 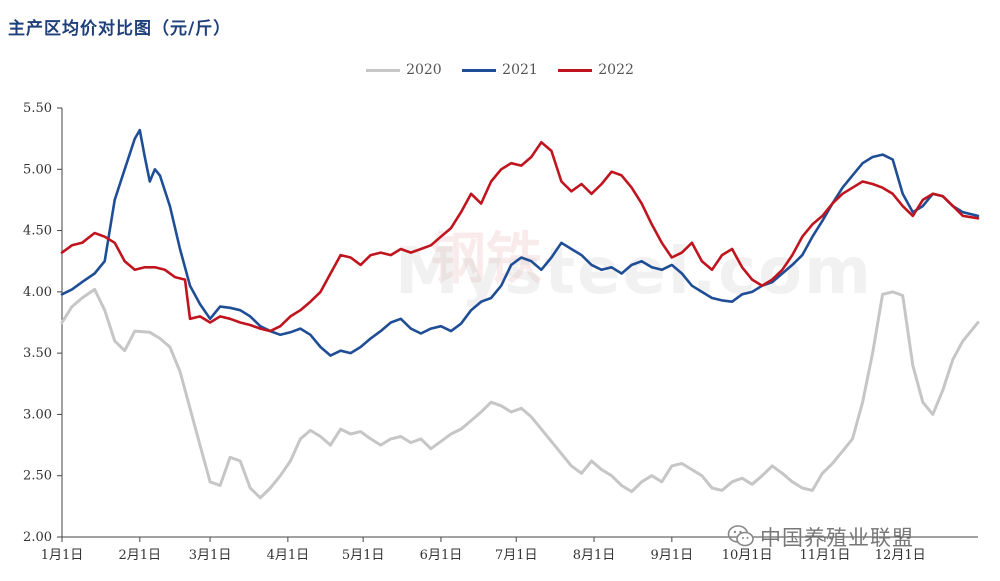 I want to click on legend-item-2022: 2022, so click(x=596, y=70).